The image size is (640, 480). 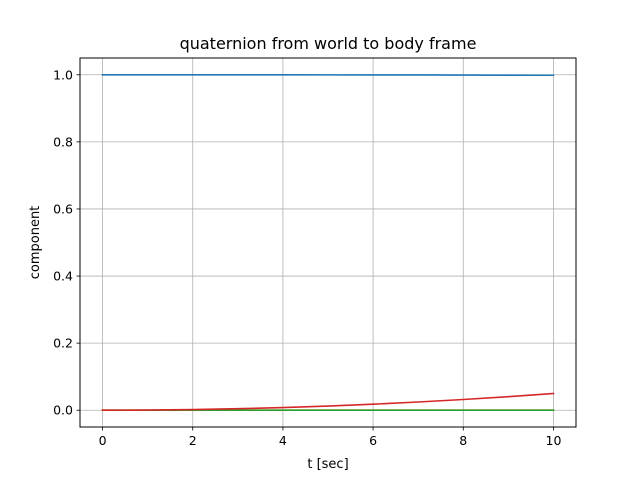 I want to click on x-tick-label: 6, so click(x=373, y=440).